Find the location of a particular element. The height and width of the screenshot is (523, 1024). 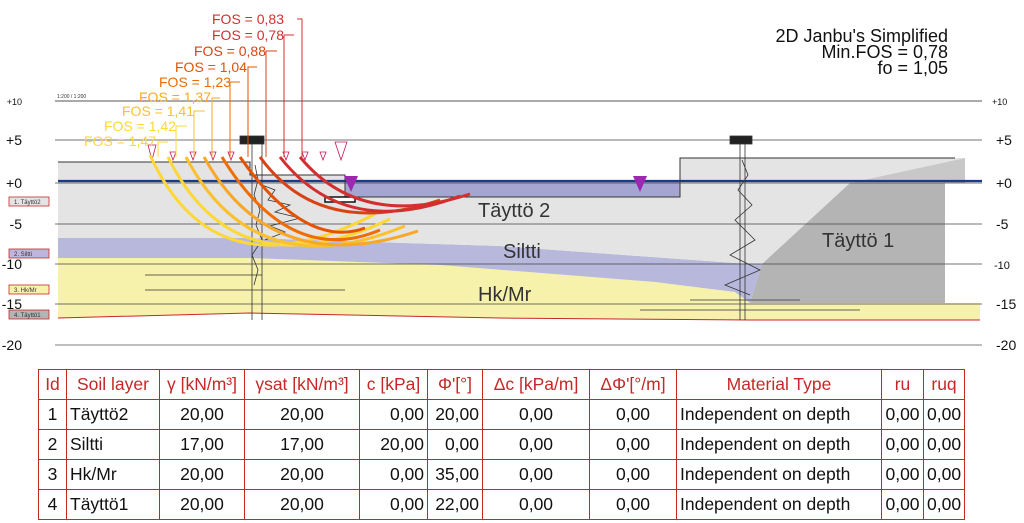

cpt-profile-right is located at coordinates (750, 227).